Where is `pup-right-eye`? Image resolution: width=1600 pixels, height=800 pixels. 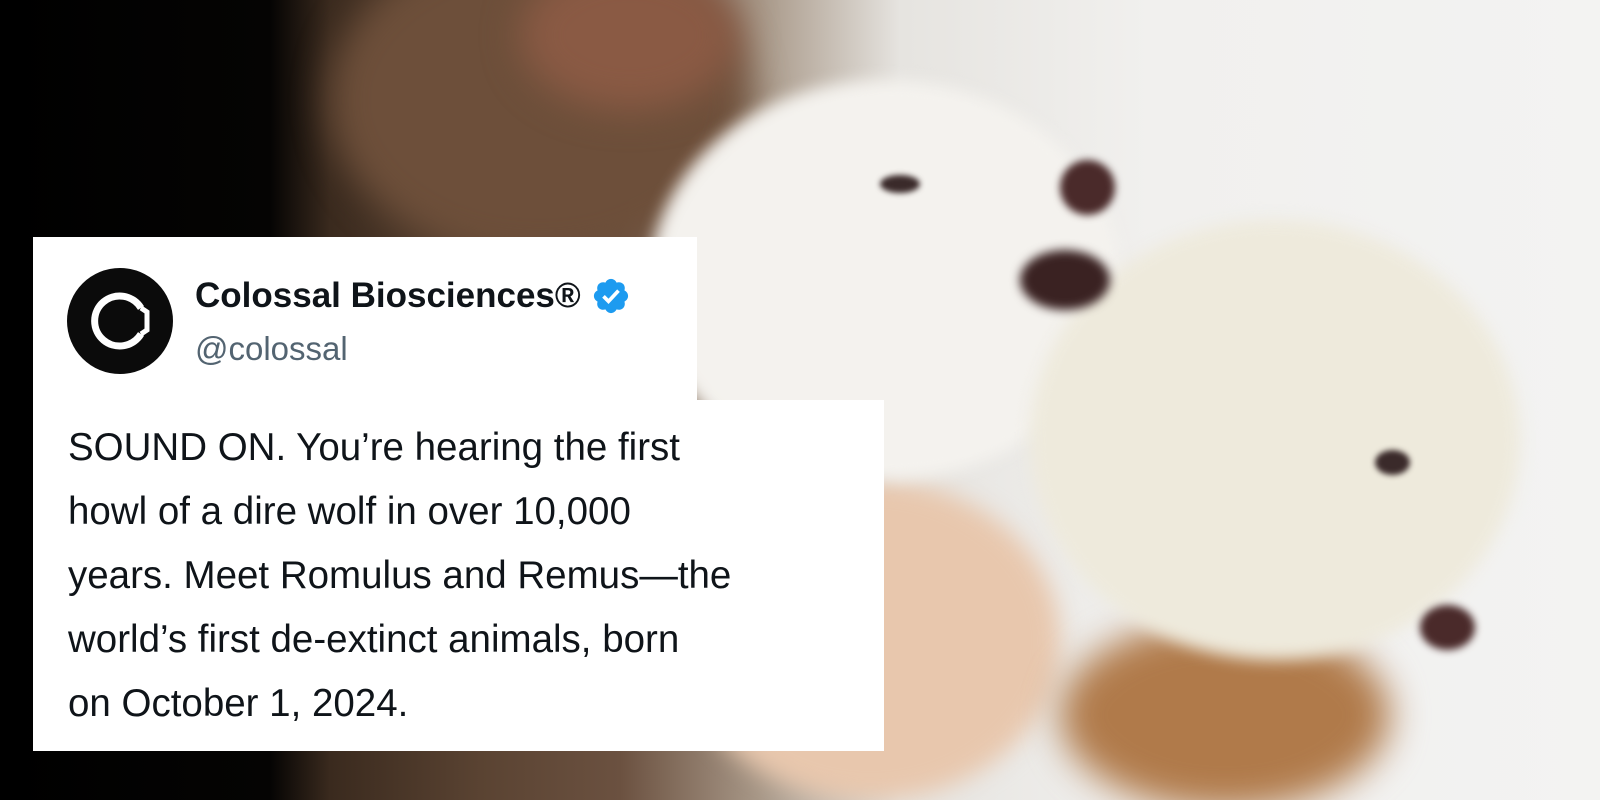
pup-right-eye is located at coordinates (1392, 462).